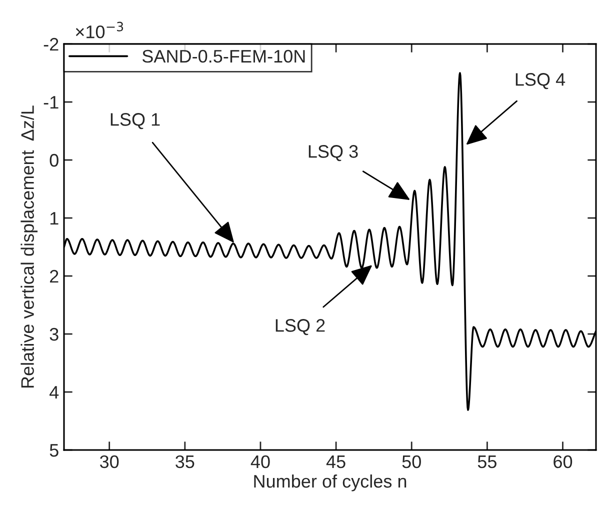  Describe the element at coordinates (135, 121) in the screenshot. I see `annotation: LSQ 1` at that location.